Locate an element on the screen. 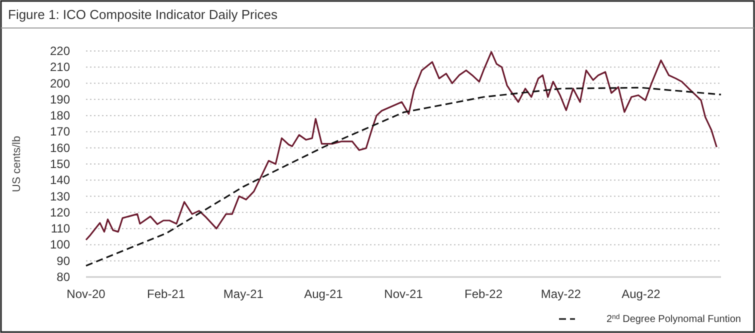  y-tick-label: 160 is located at coordinates (60, 147).